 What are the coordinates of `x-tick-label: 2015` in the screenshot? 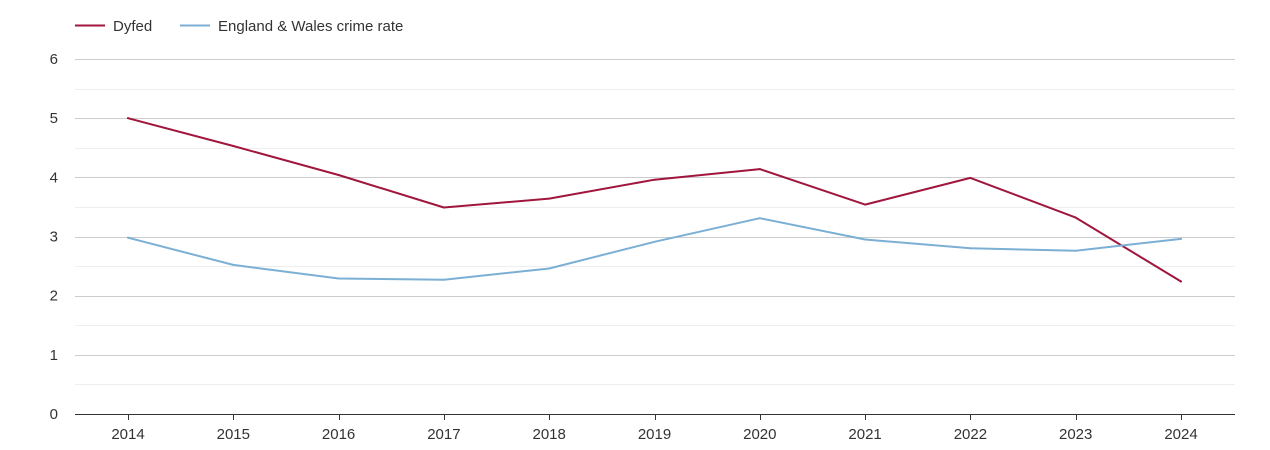 It's located at (233, 434).